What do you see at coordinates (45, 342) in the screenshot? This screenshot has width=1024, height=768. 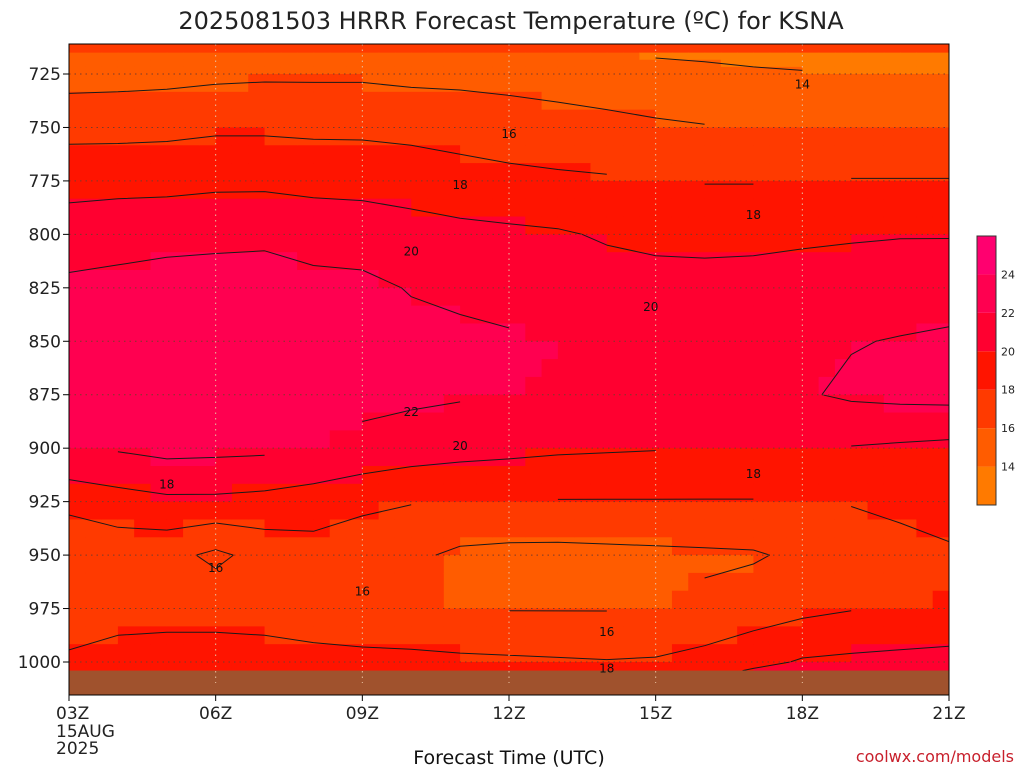 I see `y-tick-label: 850` at bounding box center [45, 342].